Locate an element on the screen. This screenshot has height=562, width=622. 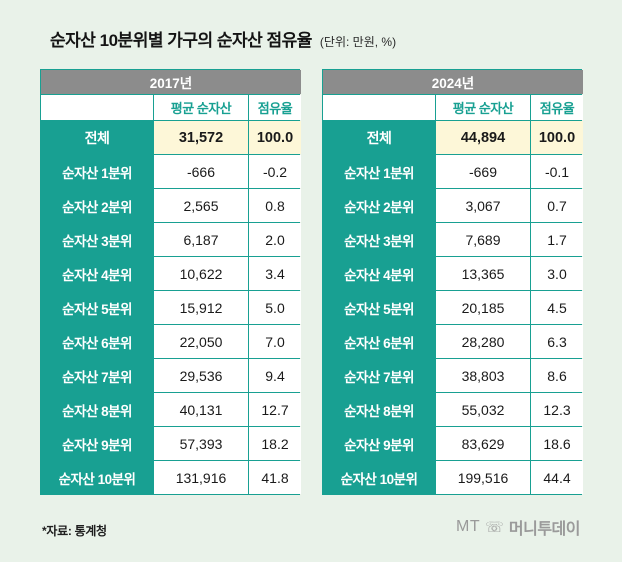
avg-value: 38,803 is located at coordinates (483, 375).